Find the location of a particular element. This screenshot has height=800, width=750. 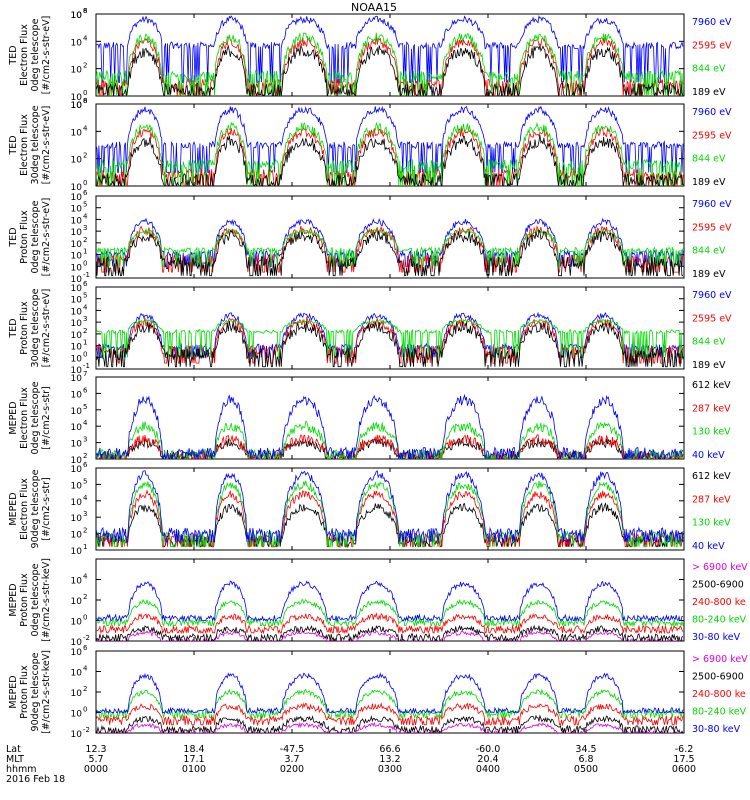

x-tick-label-mlt: 3.7 is located at coordinates (291, 759).